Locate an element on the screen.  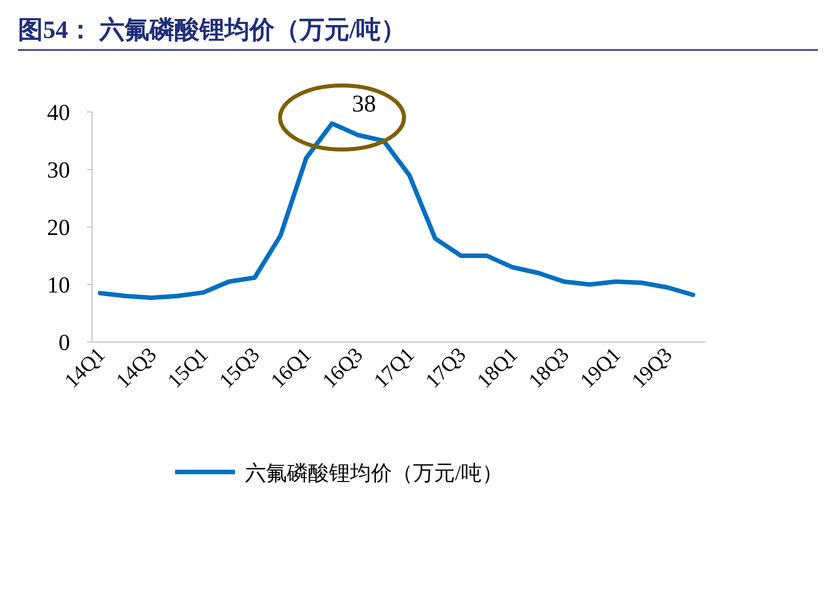
y-tick-label: 0 is located at coordinates (64, 342).